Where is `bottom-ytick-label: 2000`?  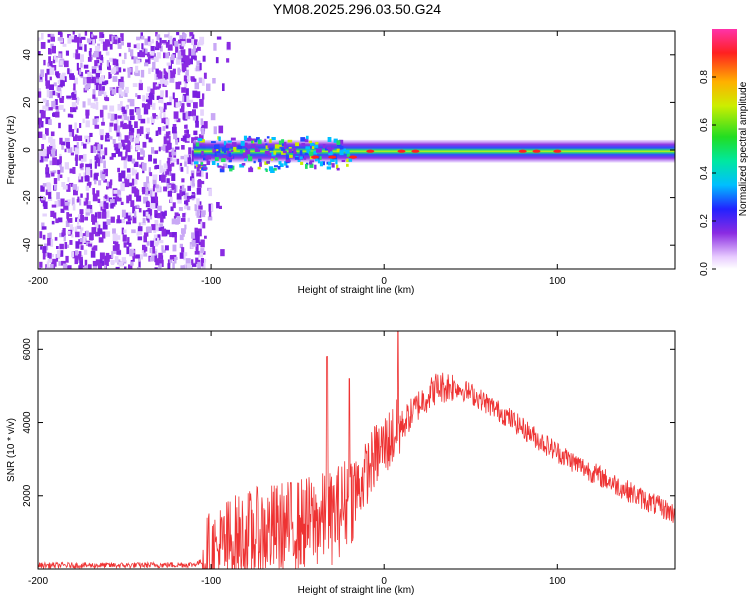 bottom-ytick-label: 2000 is located at coordinates (27, 495).